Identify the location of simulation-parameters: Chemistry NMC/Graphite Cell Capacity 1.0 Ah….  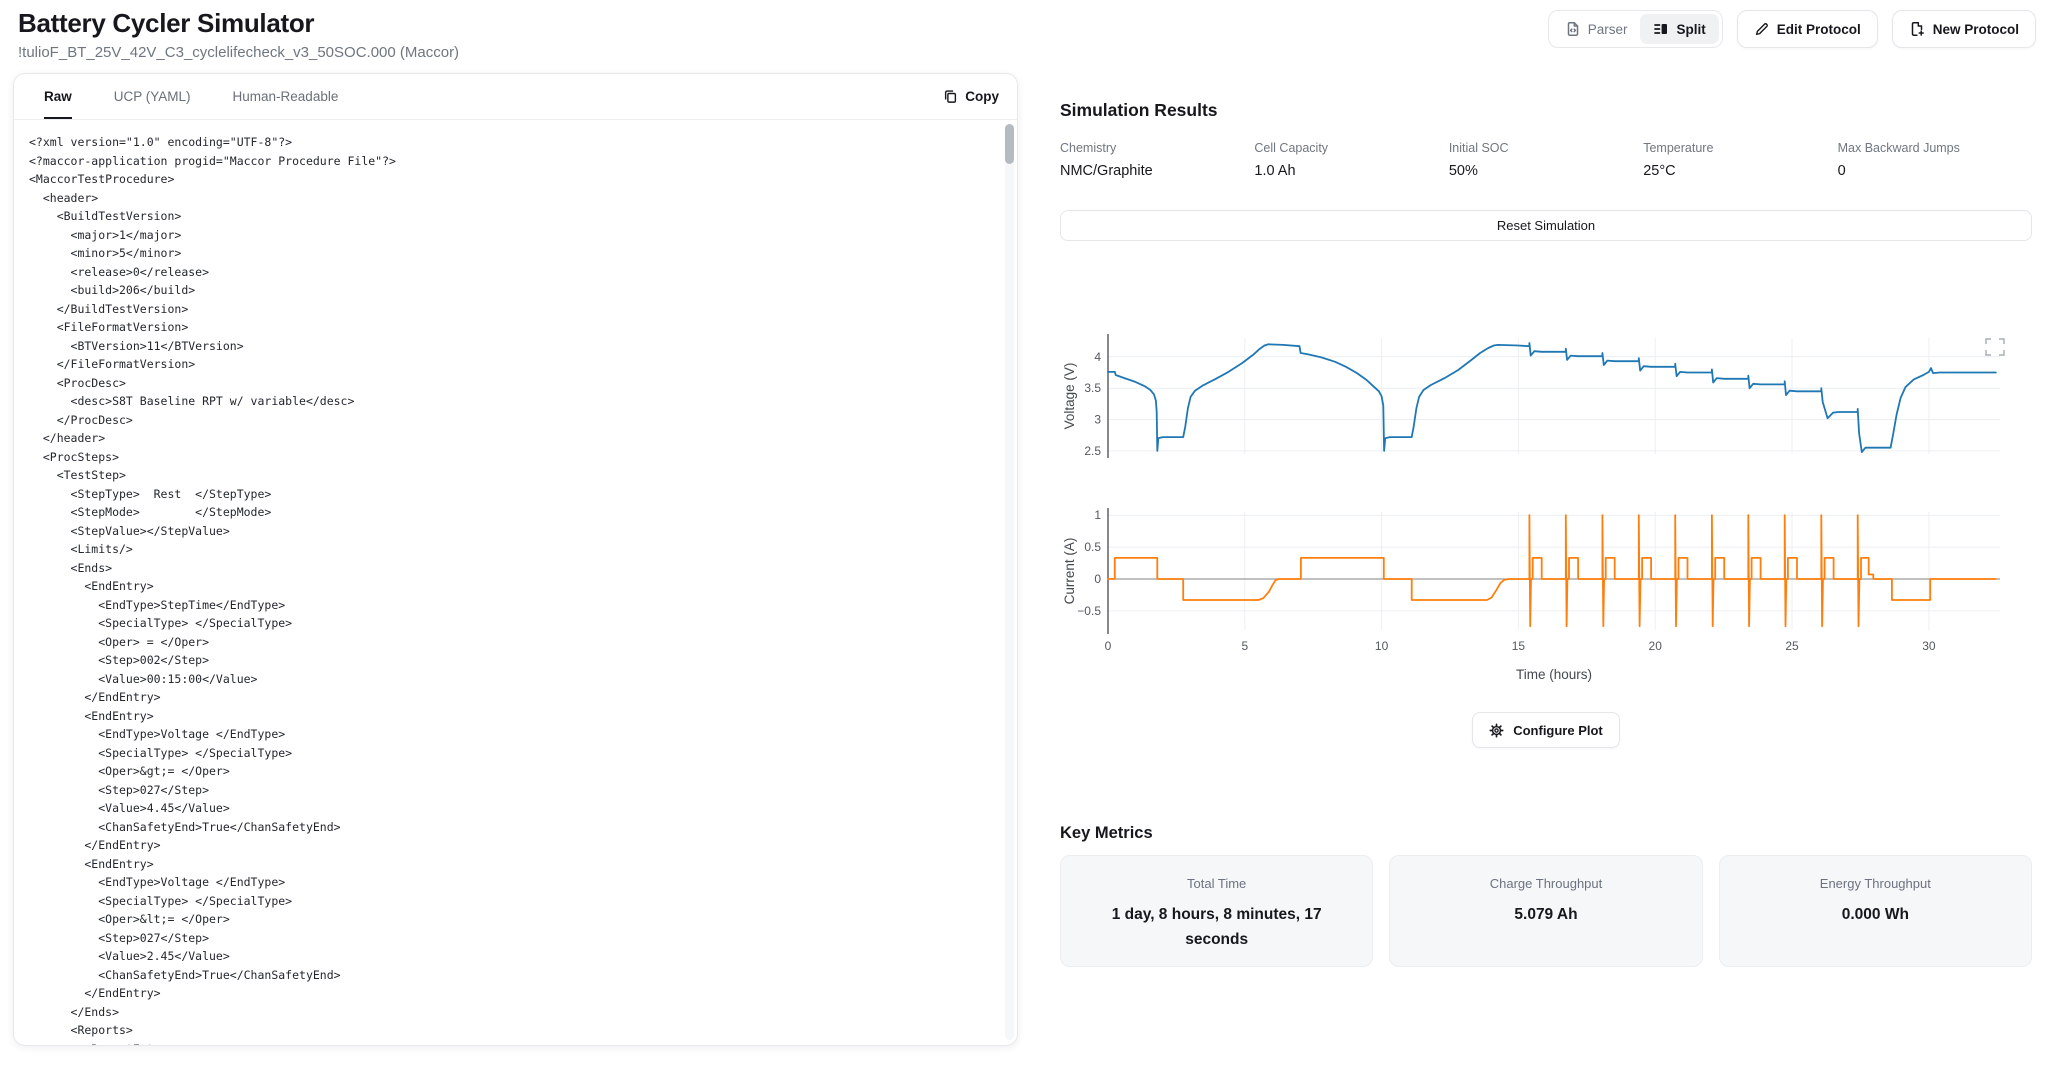
(1546, 160).